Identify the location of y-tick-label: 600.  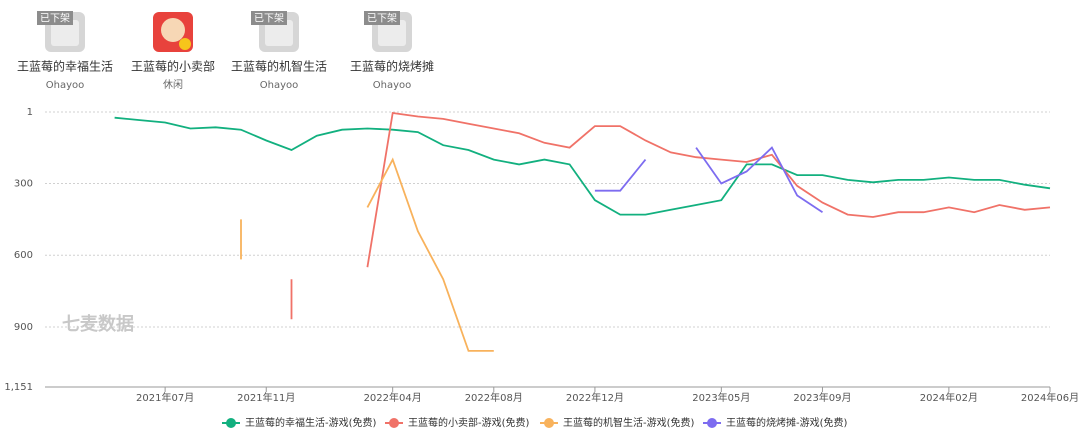
(23, 255).